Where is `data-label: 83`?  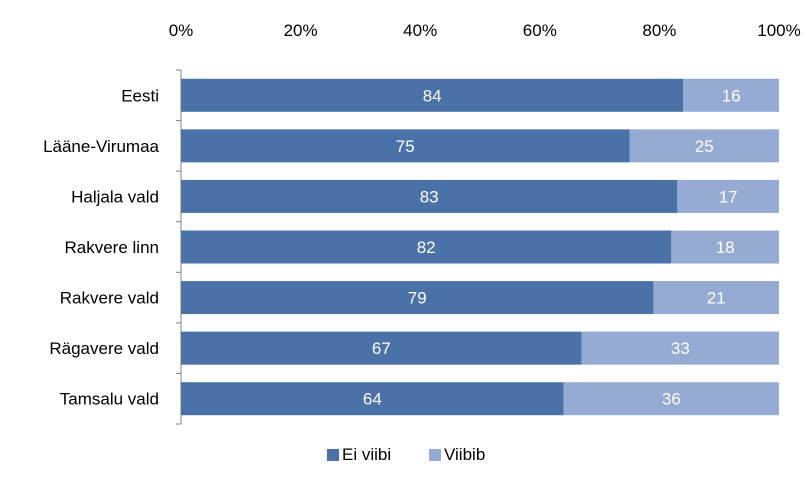 data-label: 83 is located at coordinates (429, 196).